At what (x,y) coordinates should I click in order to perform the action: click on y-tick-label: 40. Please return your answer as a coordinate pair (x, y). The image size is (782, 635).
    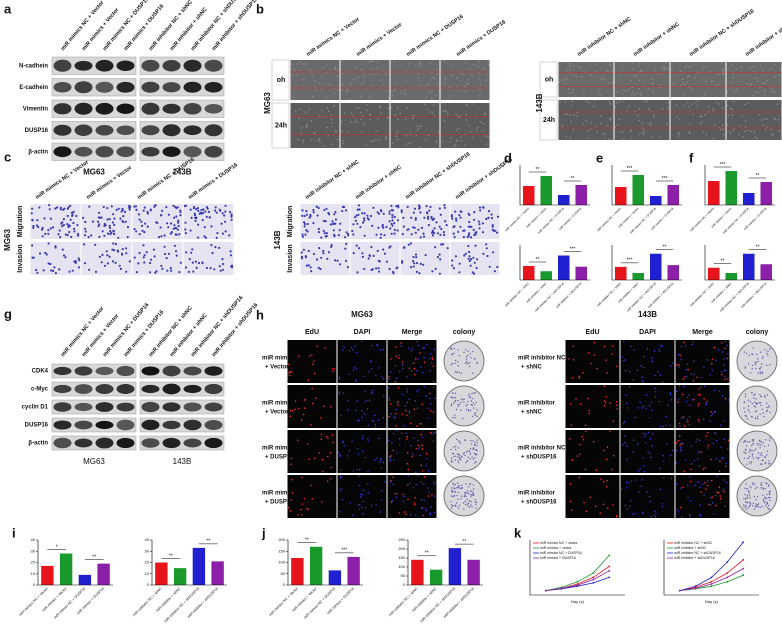
    Looking at the image, I should click on (147, 539).